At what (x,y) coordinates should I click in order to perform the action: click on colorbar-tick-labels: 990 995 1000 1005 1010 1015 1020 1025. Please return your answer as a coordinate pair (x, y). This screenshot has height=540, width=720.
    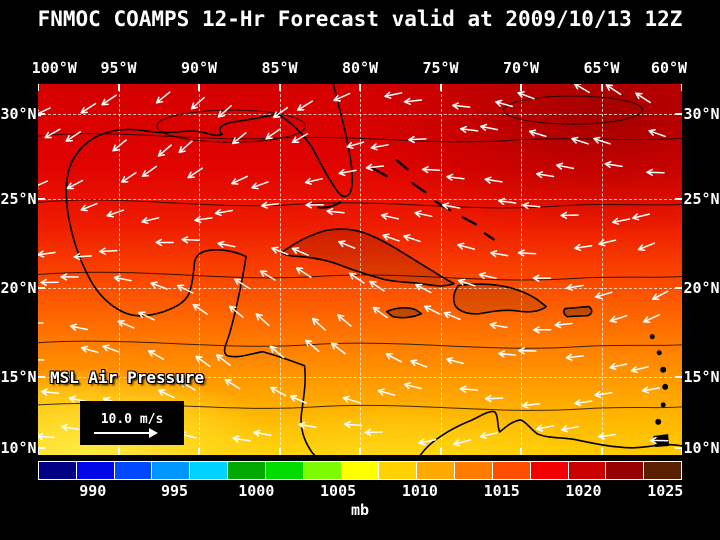
    Looking at the image, I should click on (361, 491).